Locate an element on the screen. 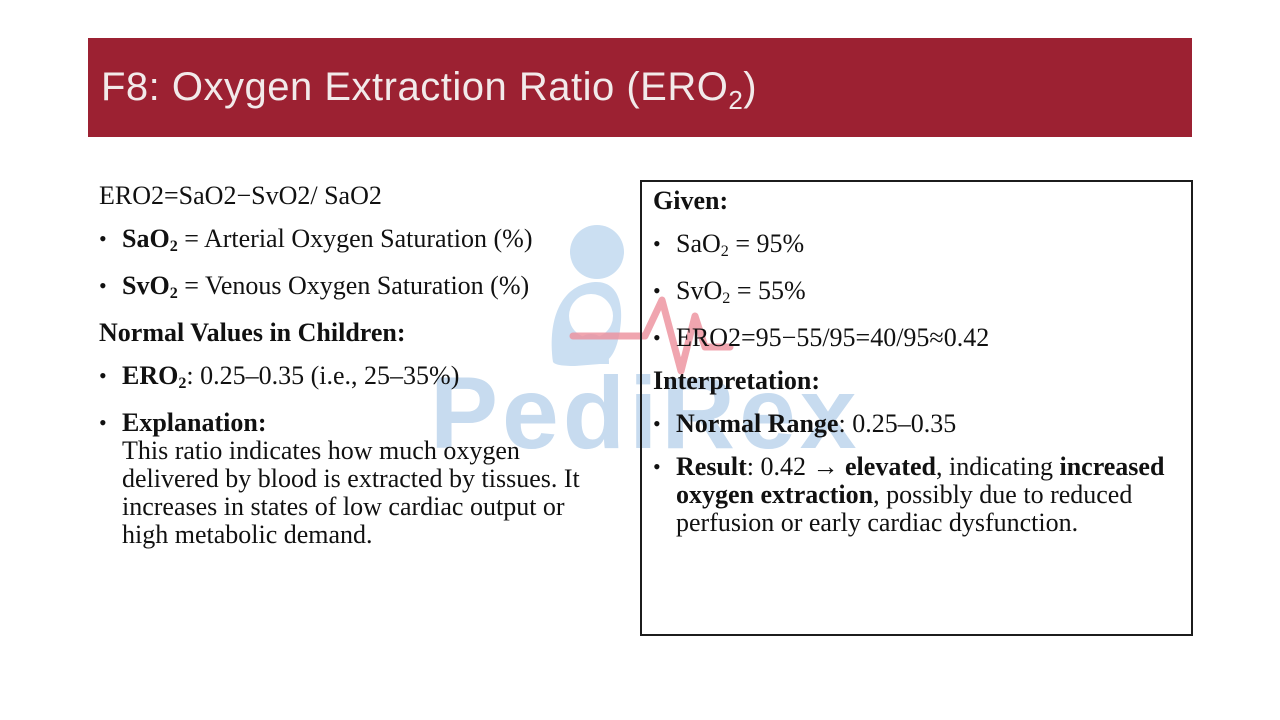 The height and width of the screenshot is (720, 1280). formula-line: ERO2=SaO2−SvO2/ SaO2 is located at coordinates (240, 195).